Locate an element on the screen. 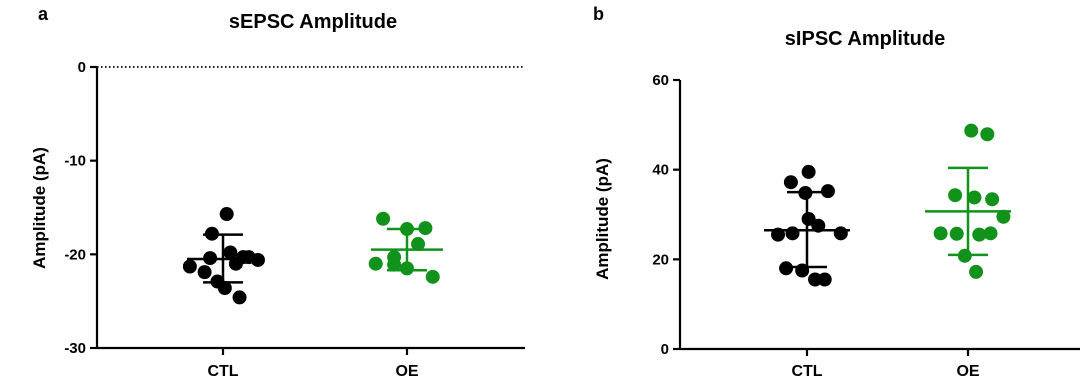  y-axis-label-b: Amplitude (pA) is located at coordinates (602, 219).